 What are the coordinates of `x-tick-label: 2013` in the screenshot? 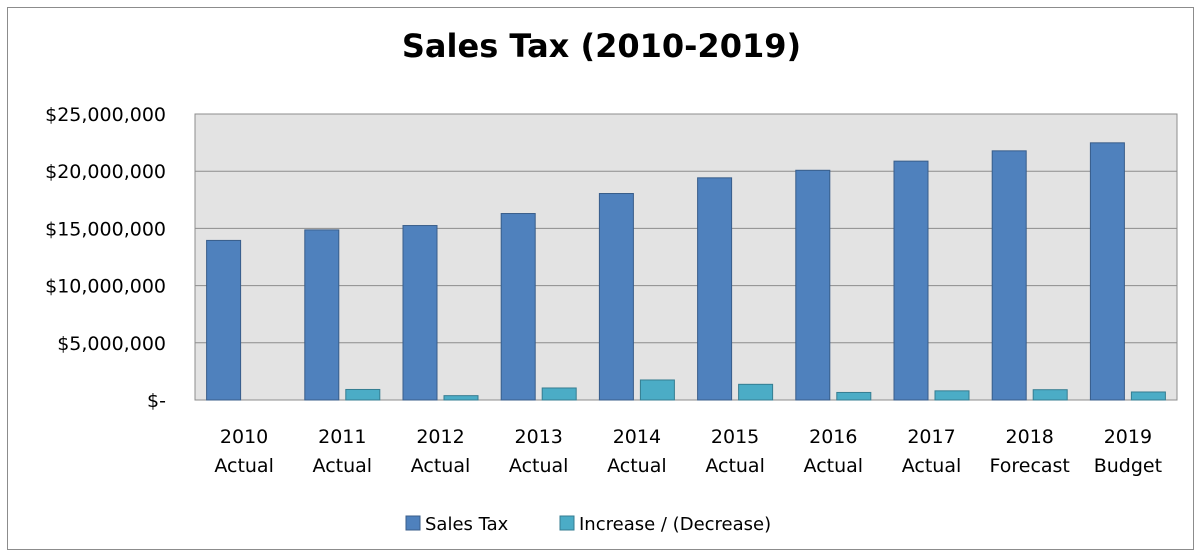 It's located at (539, 437).